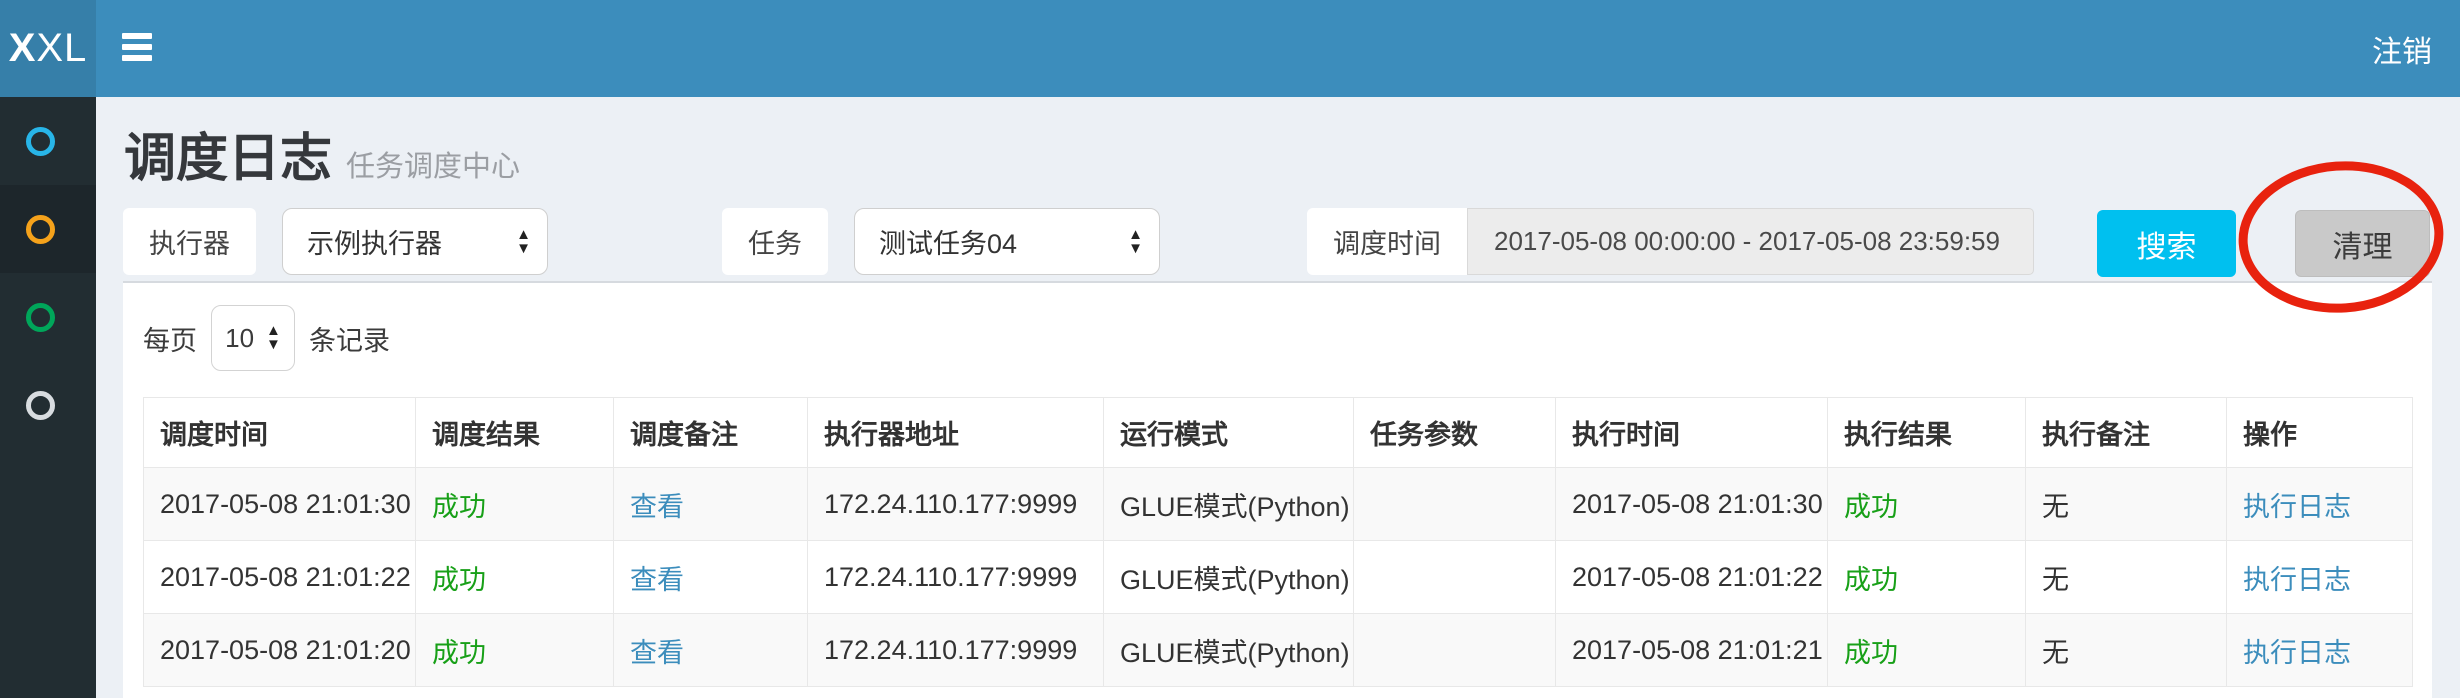 The width and height of the screenshot is (2460, 698). What do you see at coordinates (775, 241) in the screenshot?
I see `job-filter-label: 任务` at bounding box center [775, 241].